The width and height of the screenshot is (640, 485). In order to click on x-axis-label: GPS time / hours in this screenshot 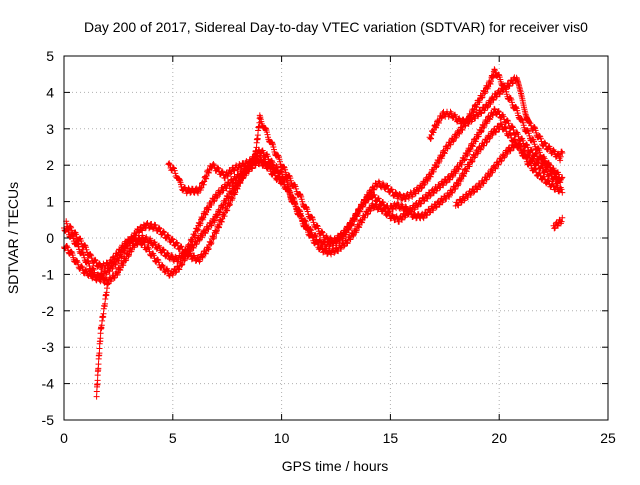, I will do `click(335, 466)`.